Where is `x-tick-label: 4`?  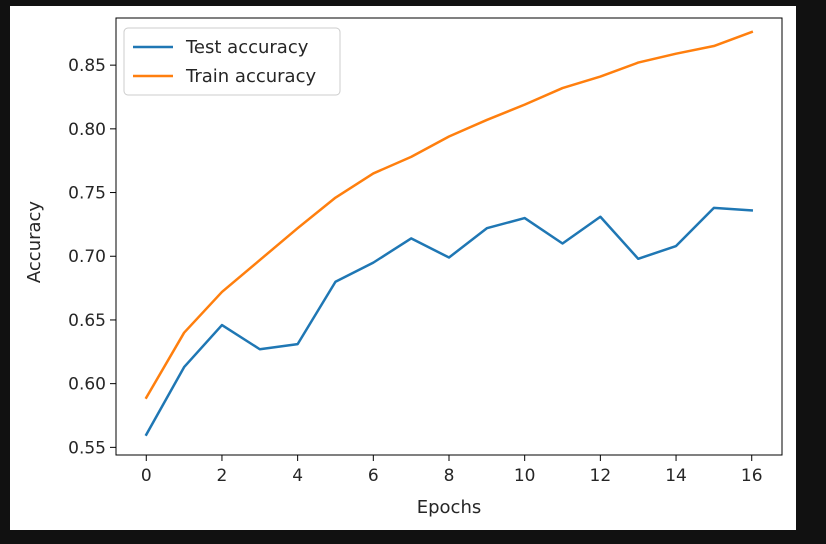
x-tick-label: 4 is located at coordinates (297, 476).